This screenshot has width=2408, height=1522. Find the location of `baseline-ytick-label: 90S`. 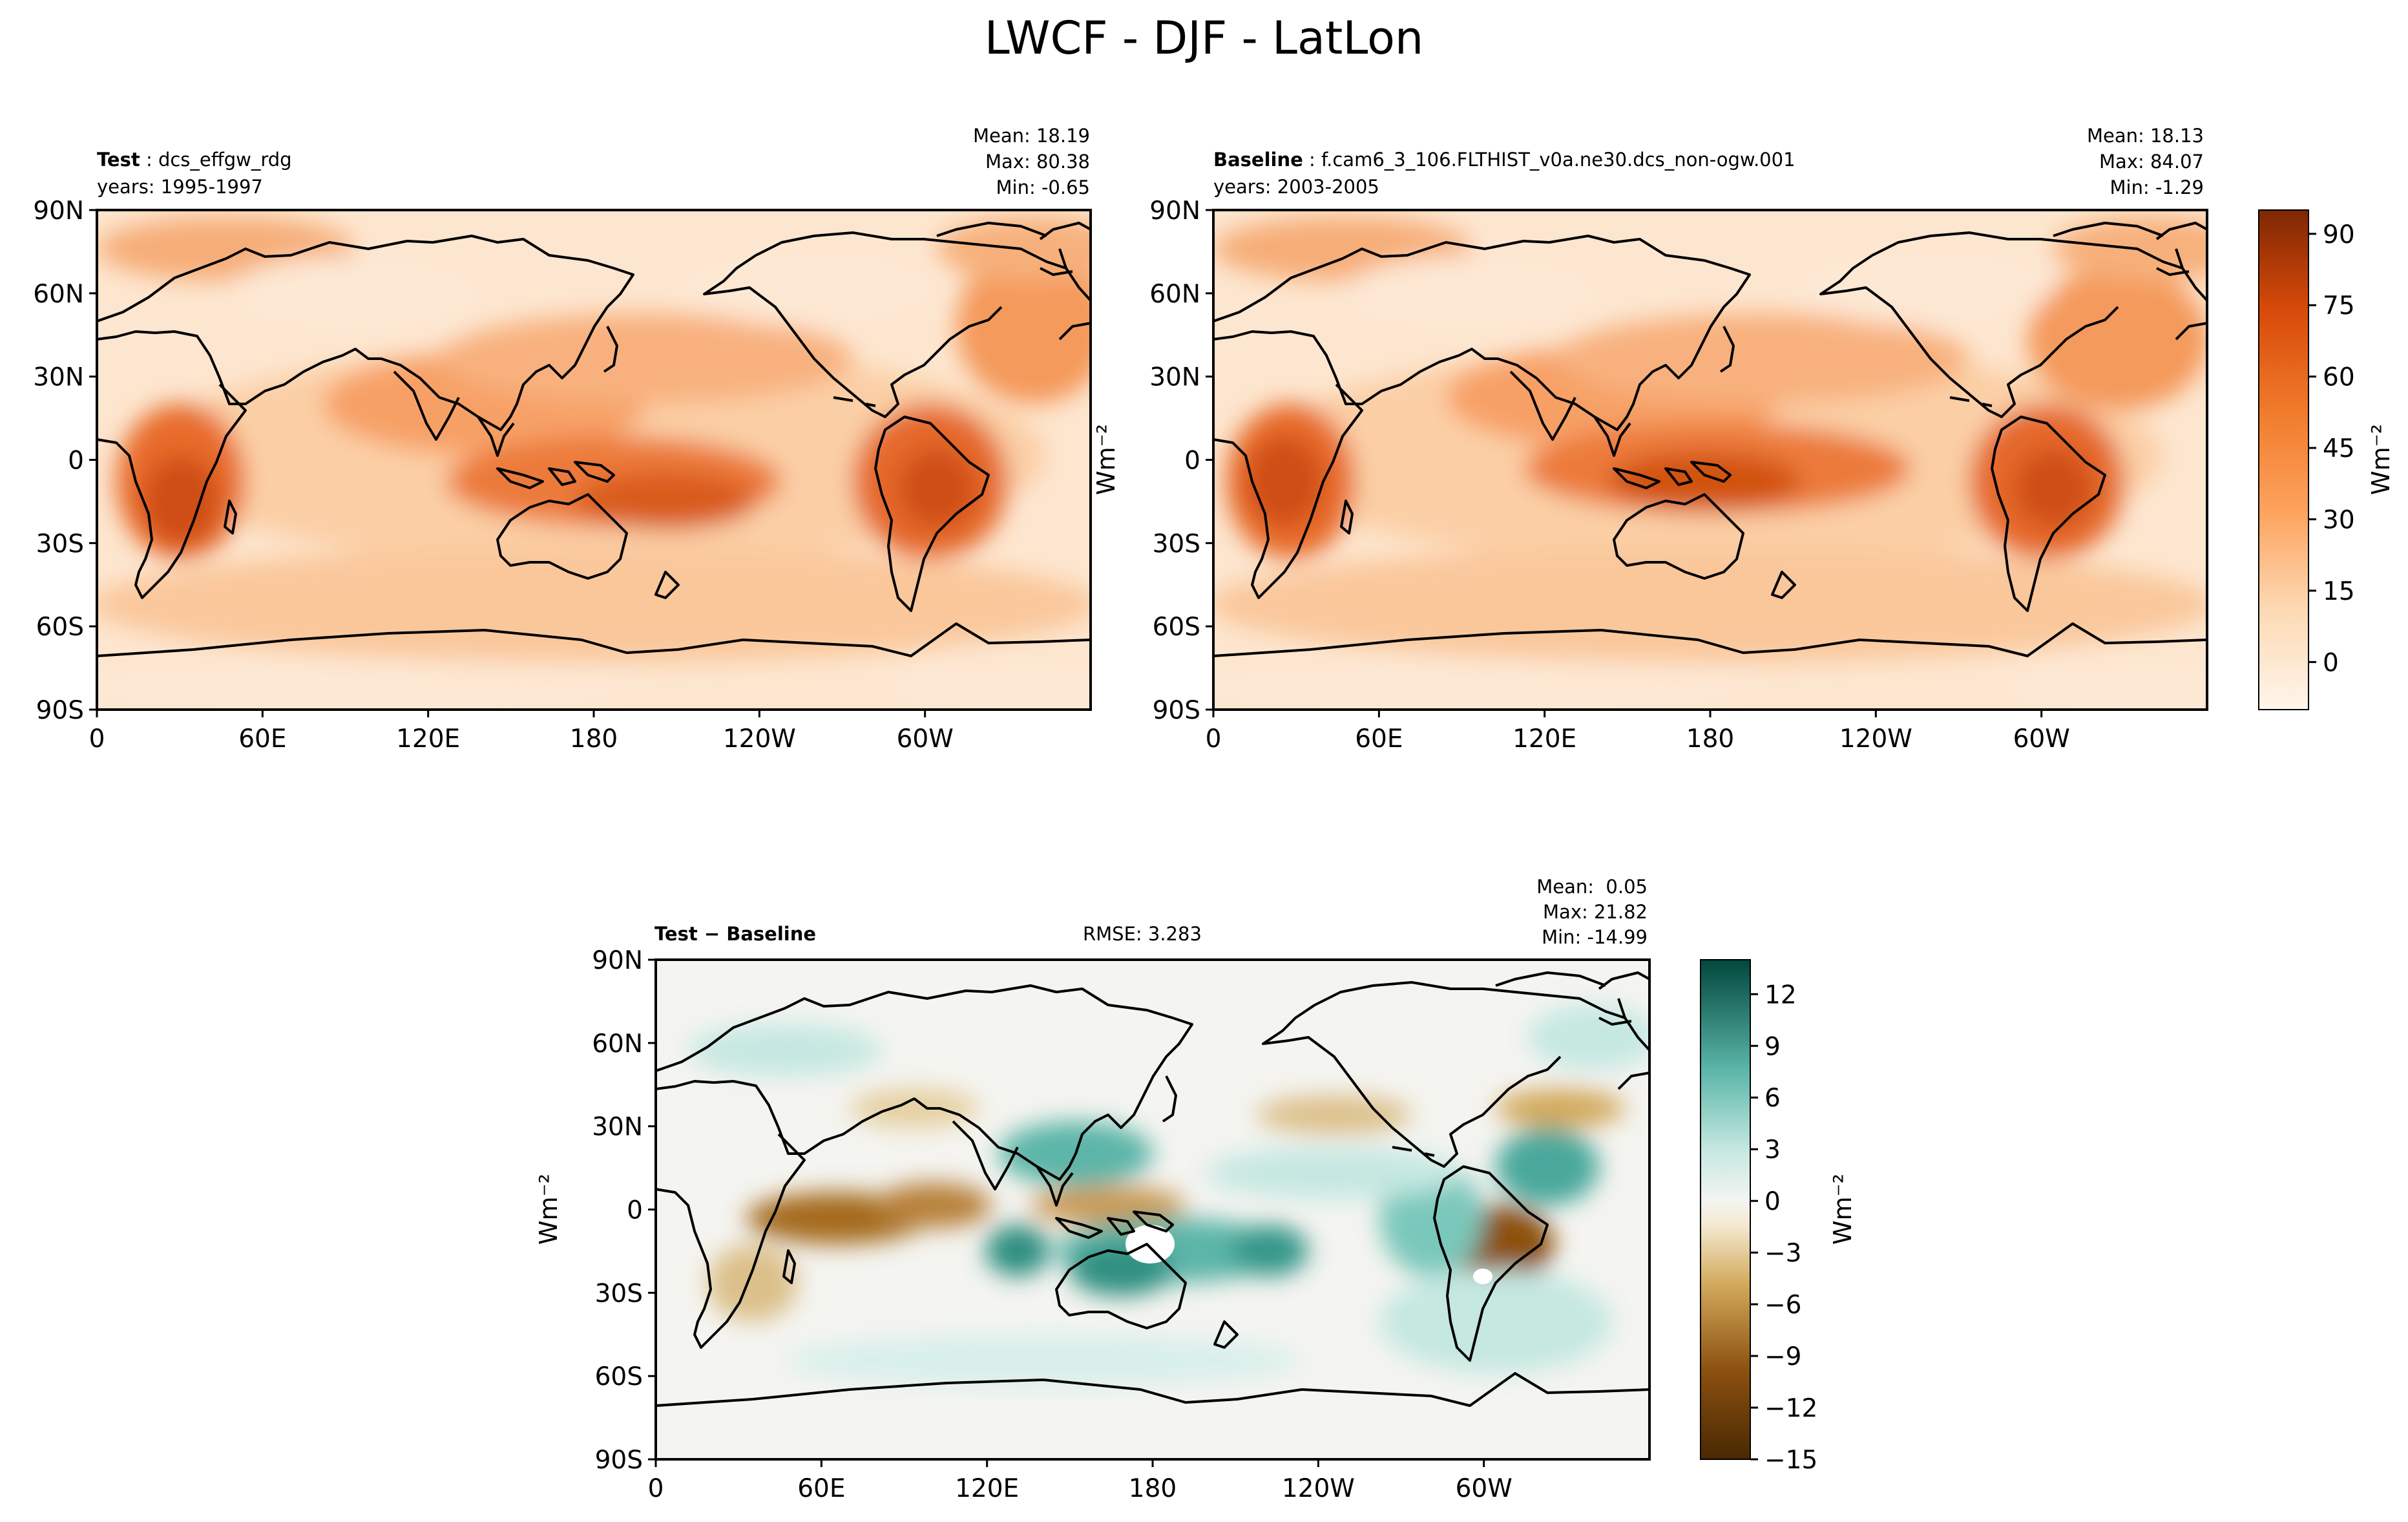

baseline-ytick-label: 90S is located at coordinates (1176, 710).